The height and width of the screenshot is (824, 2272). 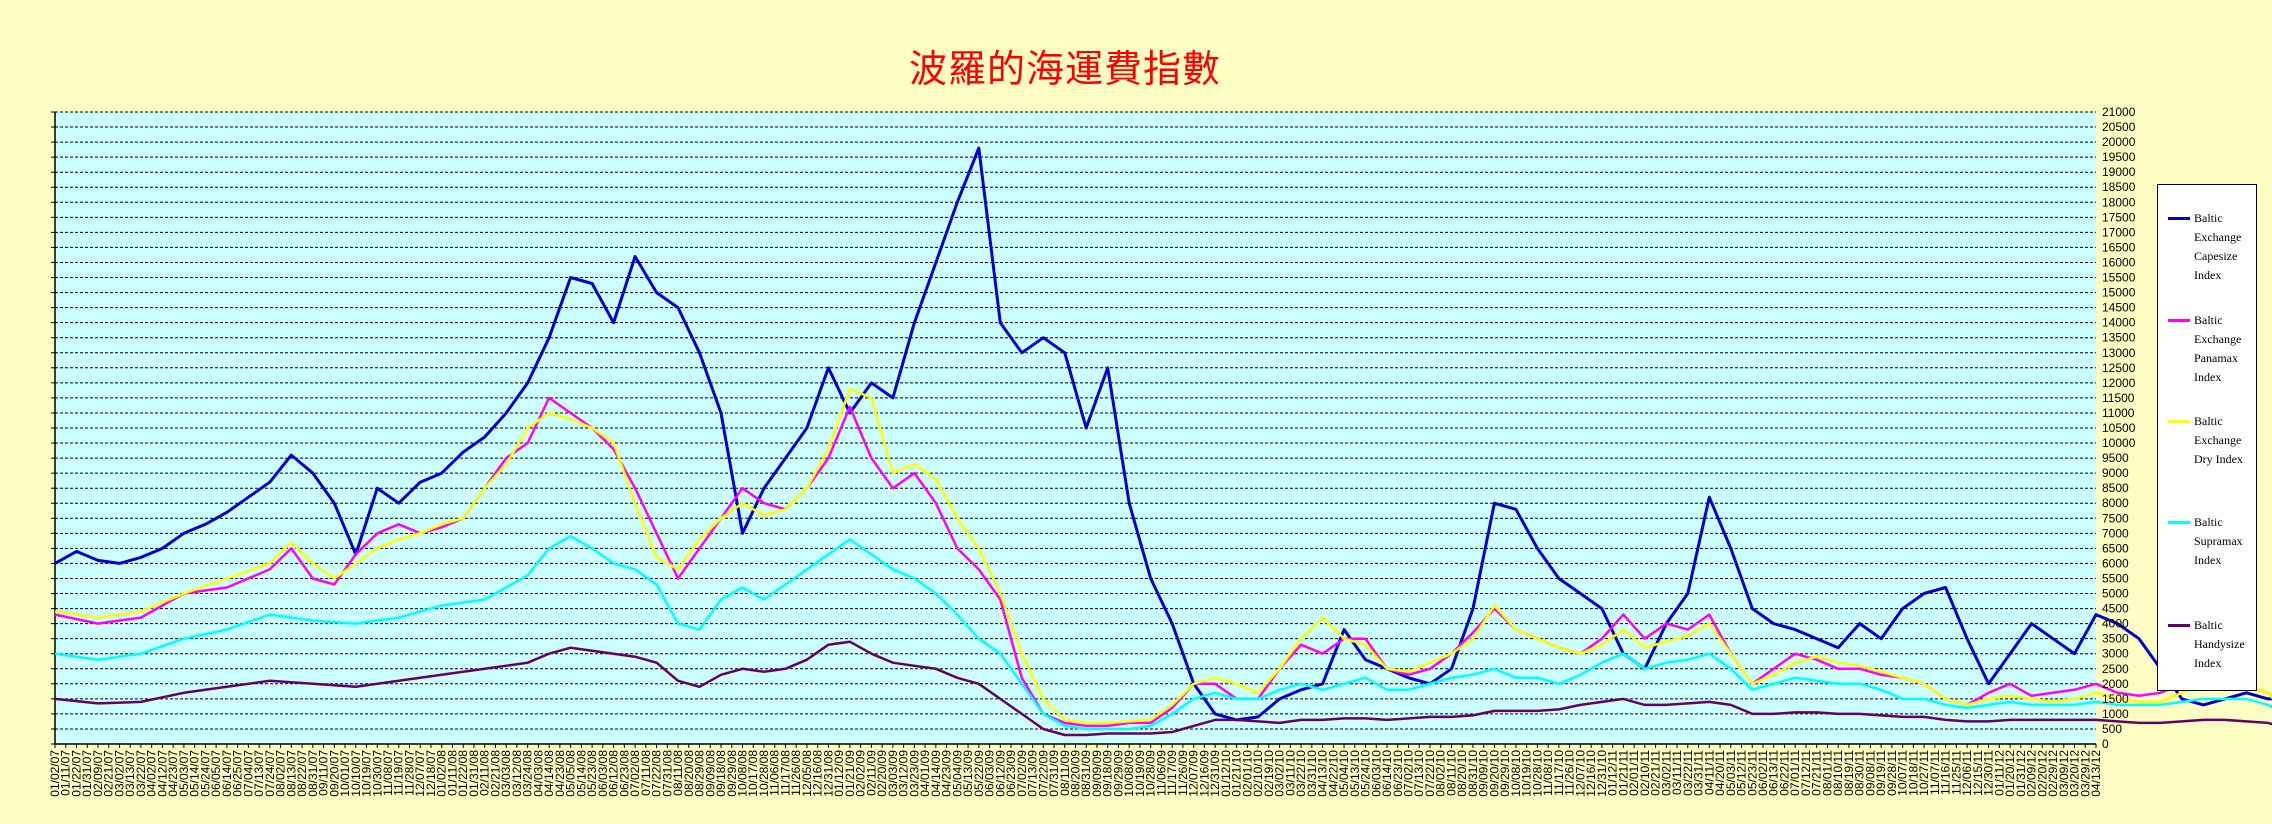 What do you see at coordinates (1752, 773) in the screenshot?
I see `x-tick-label: 05/23/11` at bounding box center [1752, 773].